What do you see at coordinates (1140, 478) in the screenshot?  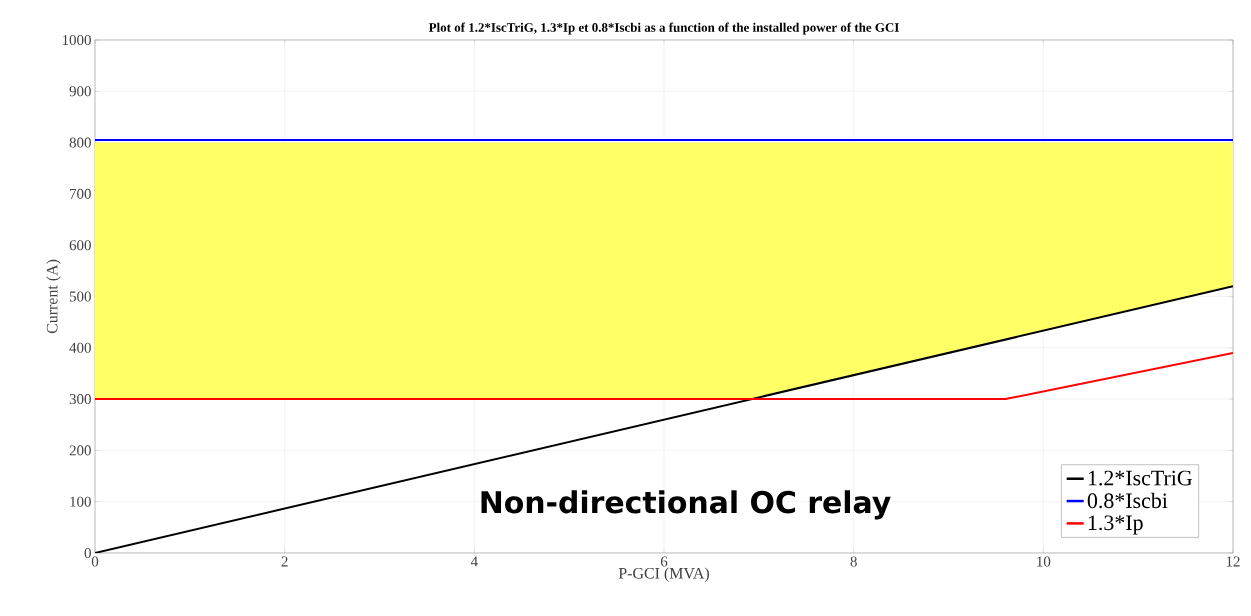 I see `legend-label: 1.2*IscTriG` at bounding box center [1140, 478].